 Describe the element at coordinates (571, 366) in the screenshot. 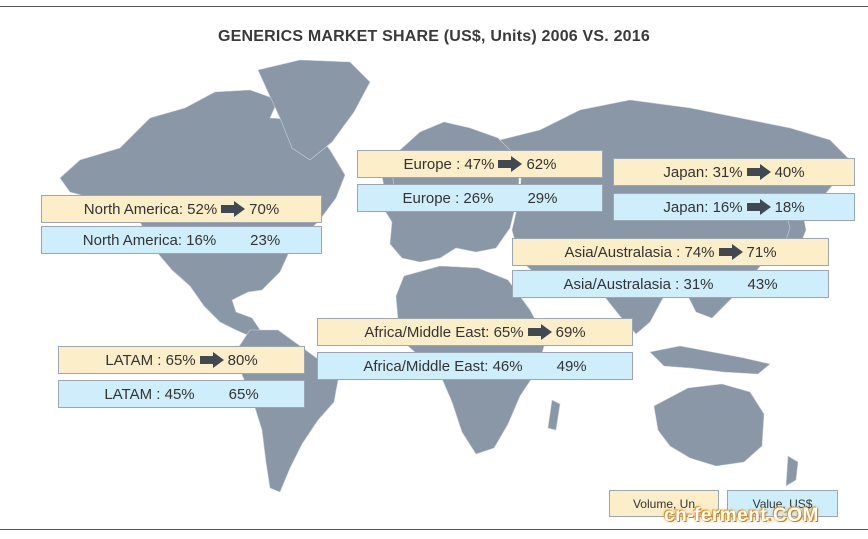

I see `africa-middle-east-value-2016: 49%` at that location.